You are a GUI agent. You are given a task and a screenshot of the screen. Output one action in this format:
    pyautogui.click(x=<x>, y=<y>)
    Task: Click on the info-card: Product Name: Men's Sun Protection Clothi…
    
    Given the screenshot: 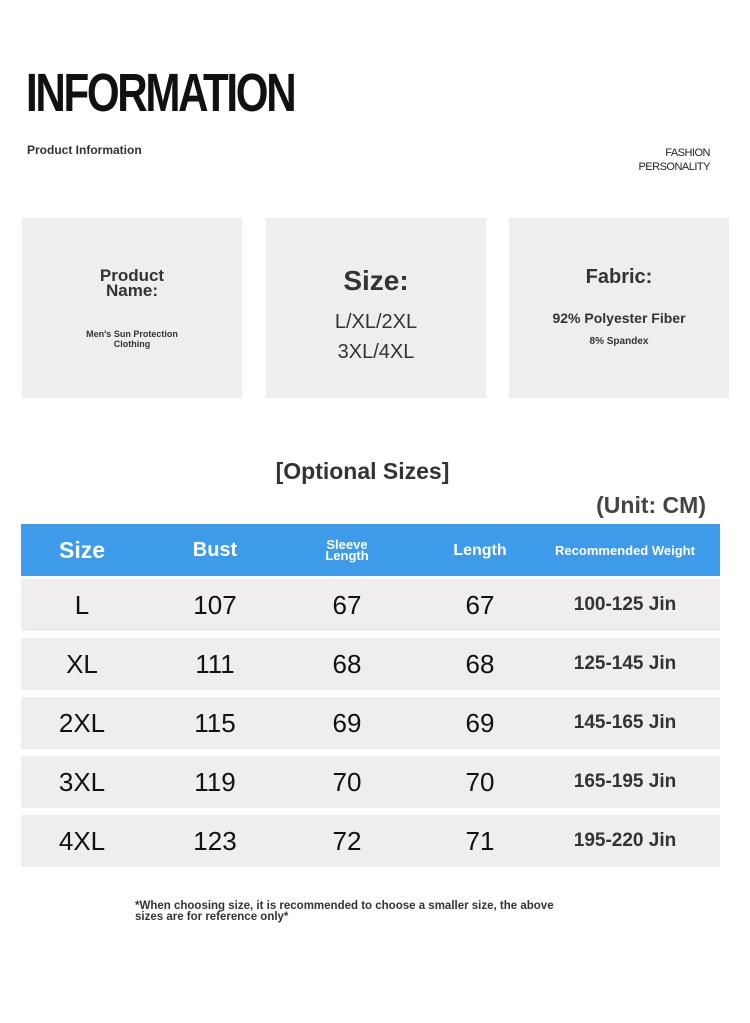 What is the action you would take?
    pyautogui.click(x=132, y=308)
    